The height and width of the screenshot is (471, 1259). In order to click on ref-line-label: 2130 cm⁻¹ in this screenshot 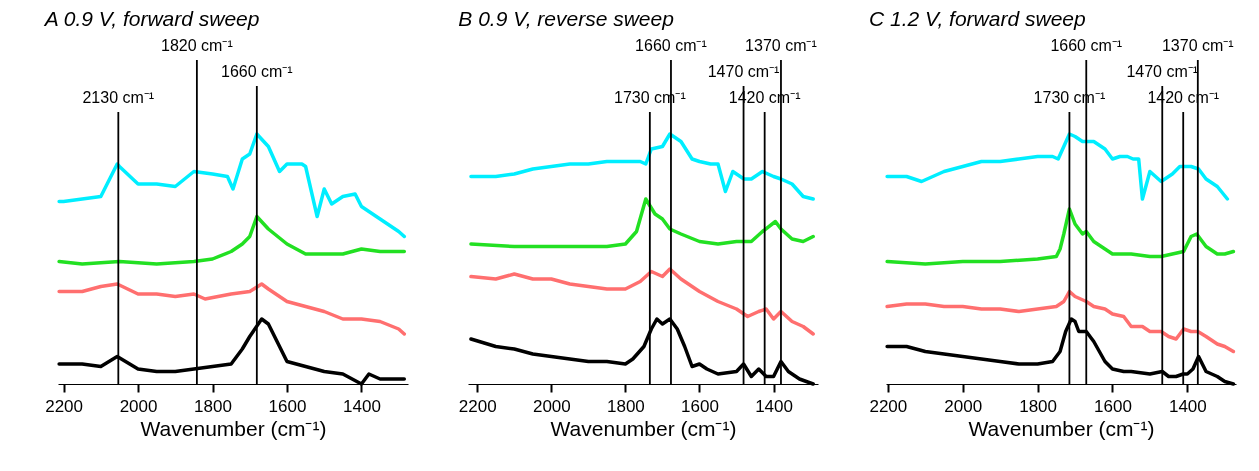, I will do `click(118, 97)`.